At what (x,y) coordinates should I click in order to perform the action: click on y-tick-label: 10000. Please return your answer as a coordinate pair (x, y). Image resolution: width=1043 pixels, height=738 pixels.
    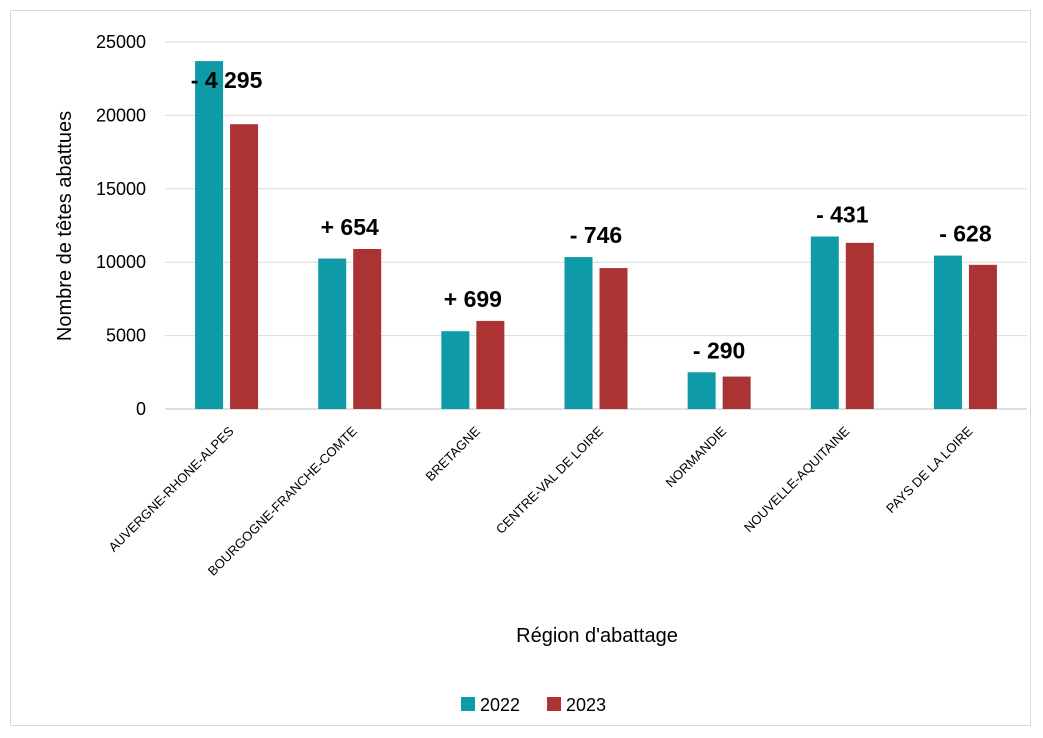
    Looking at the image, I should click on (121, 262).